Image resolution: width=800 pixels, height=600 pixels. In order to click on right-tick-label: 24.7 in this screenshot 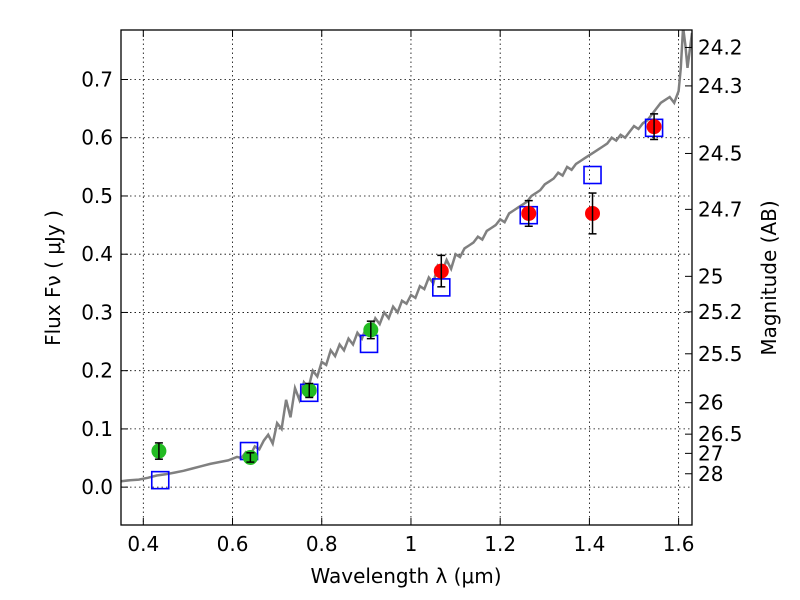, I will do `click(720, 209)`.